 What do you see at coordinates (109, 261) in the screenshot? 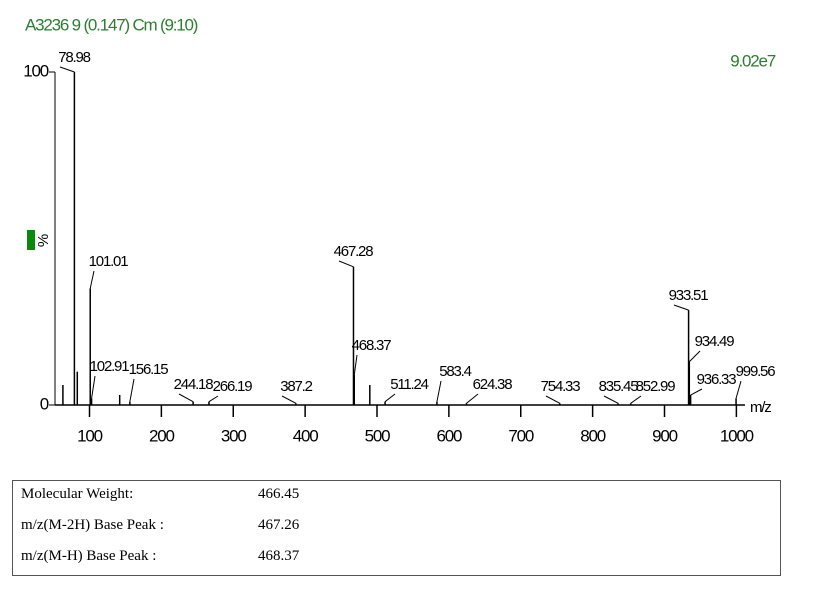
I see `peak-label: 101.01` at bounding box center [109, 261].